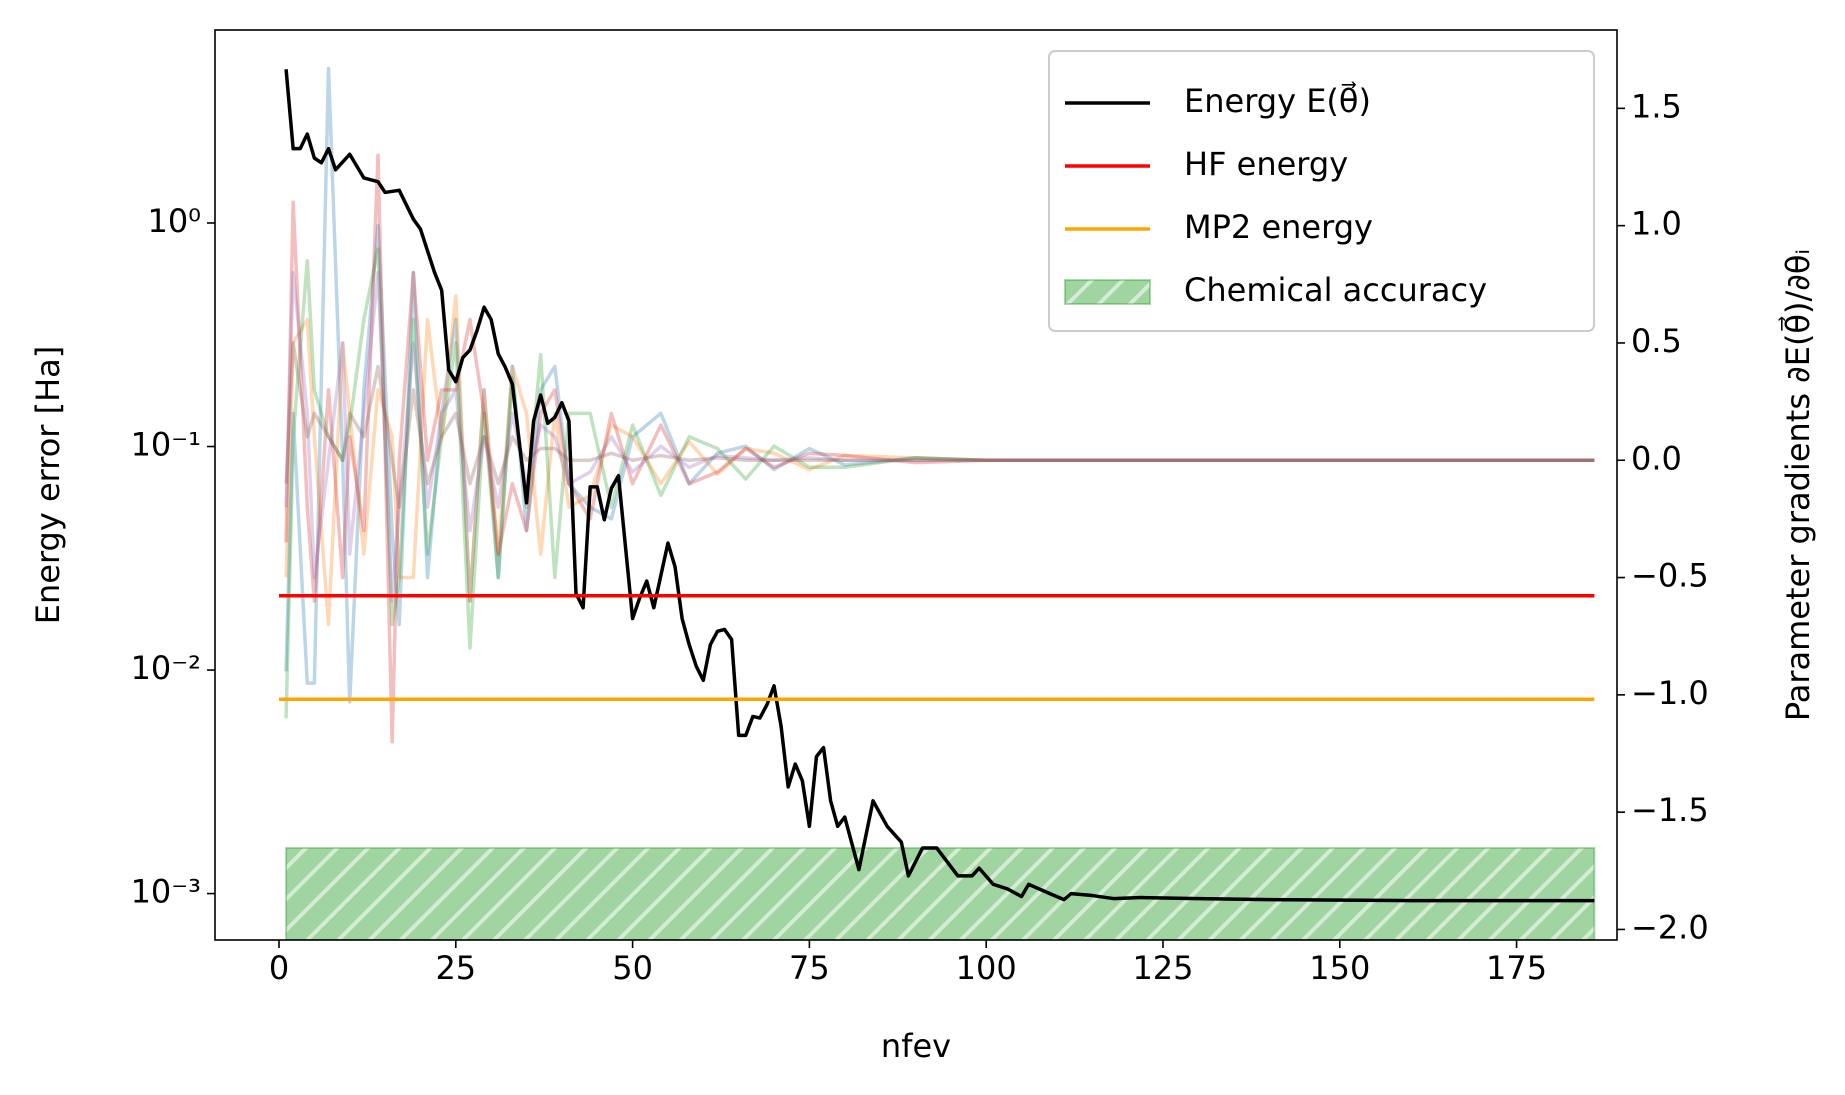  Describe the element at coordinates (1670, 693) in the screenshot. I see `y2-tick-label: −1.0` at that location.